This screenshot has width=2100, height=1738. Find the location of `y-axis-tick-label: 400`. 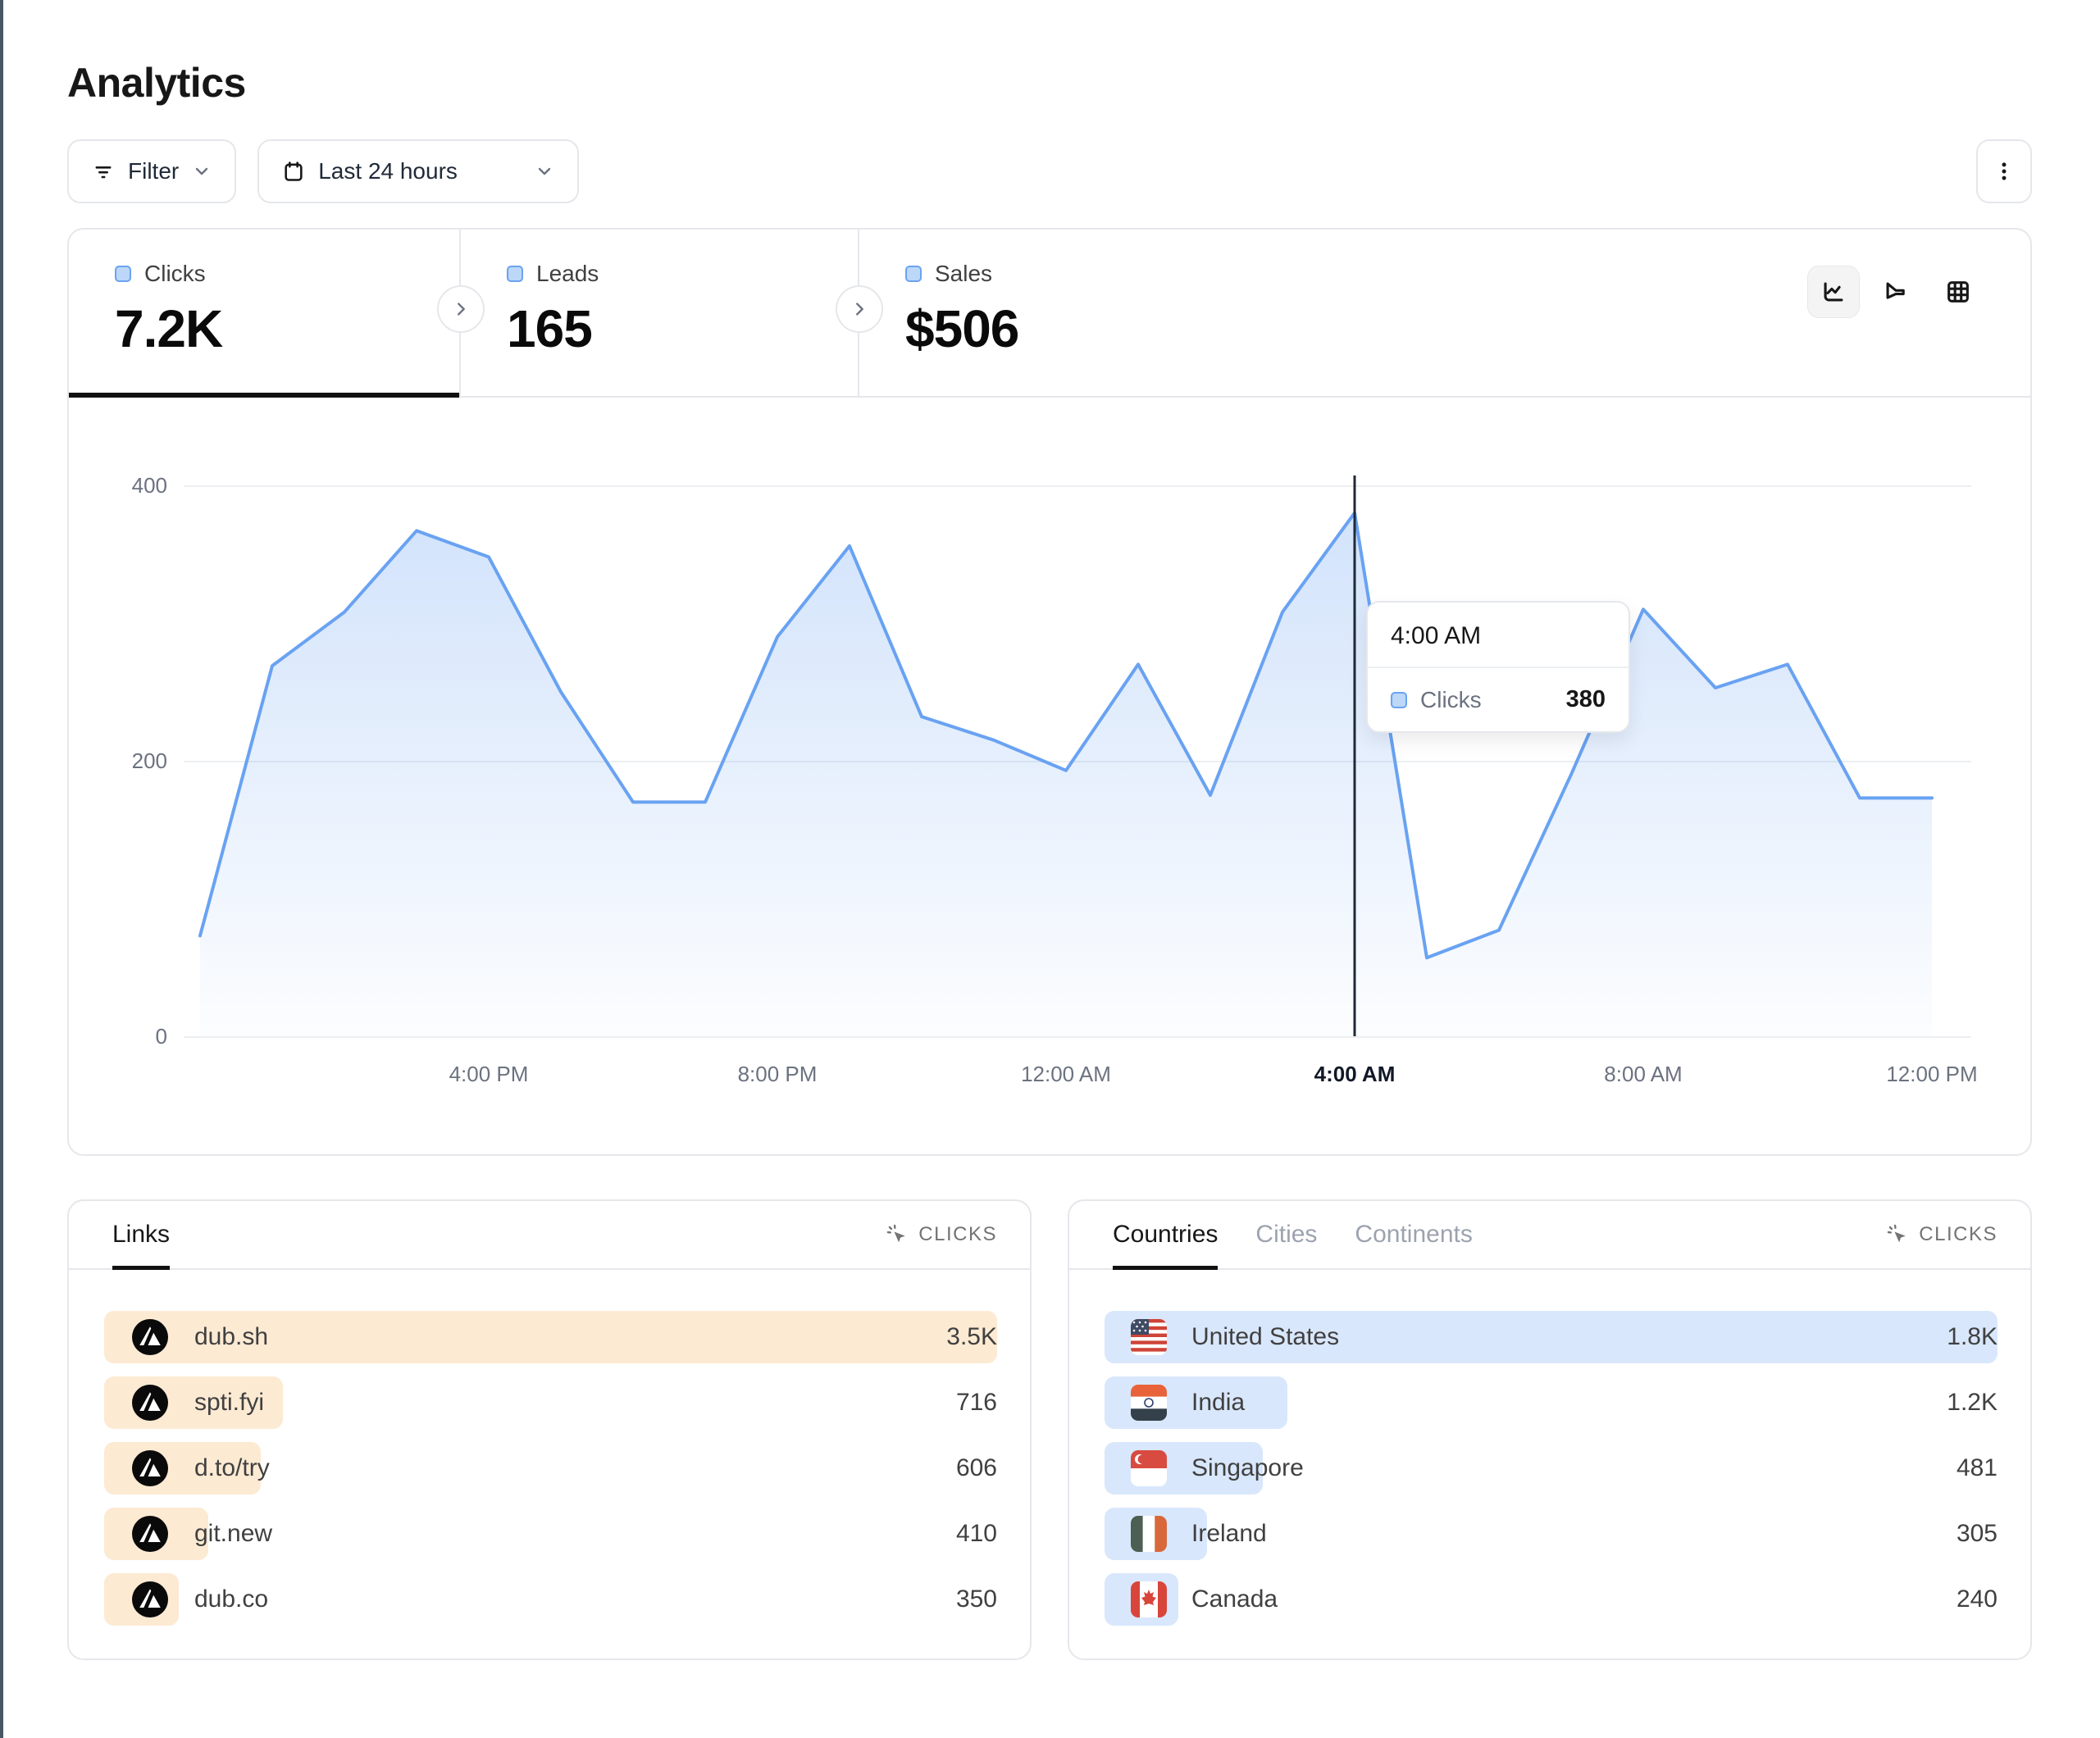

y-axis-tick-label: 400 is located at coordinates (149, 485).